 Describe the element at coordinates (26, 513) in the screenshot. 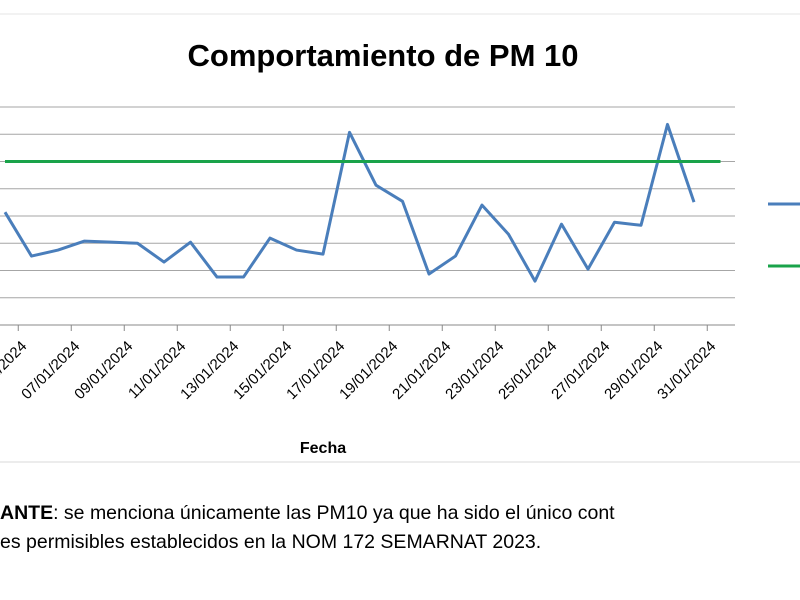

I see `note-bold: ANTE` at that location.